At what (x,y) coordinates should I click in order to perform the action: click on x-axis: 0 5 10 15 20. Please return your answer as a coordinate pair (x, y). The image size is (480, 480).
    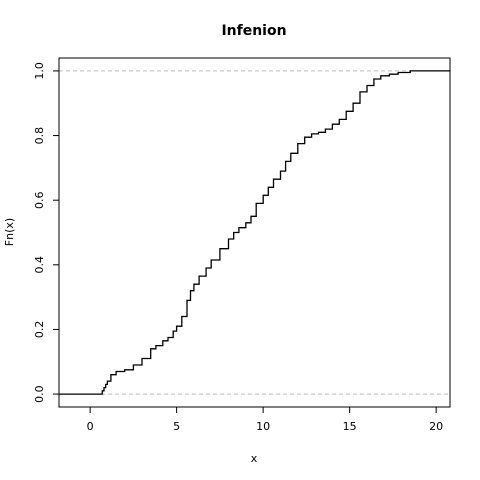
    Looking at the image, I should click on (265, 420).